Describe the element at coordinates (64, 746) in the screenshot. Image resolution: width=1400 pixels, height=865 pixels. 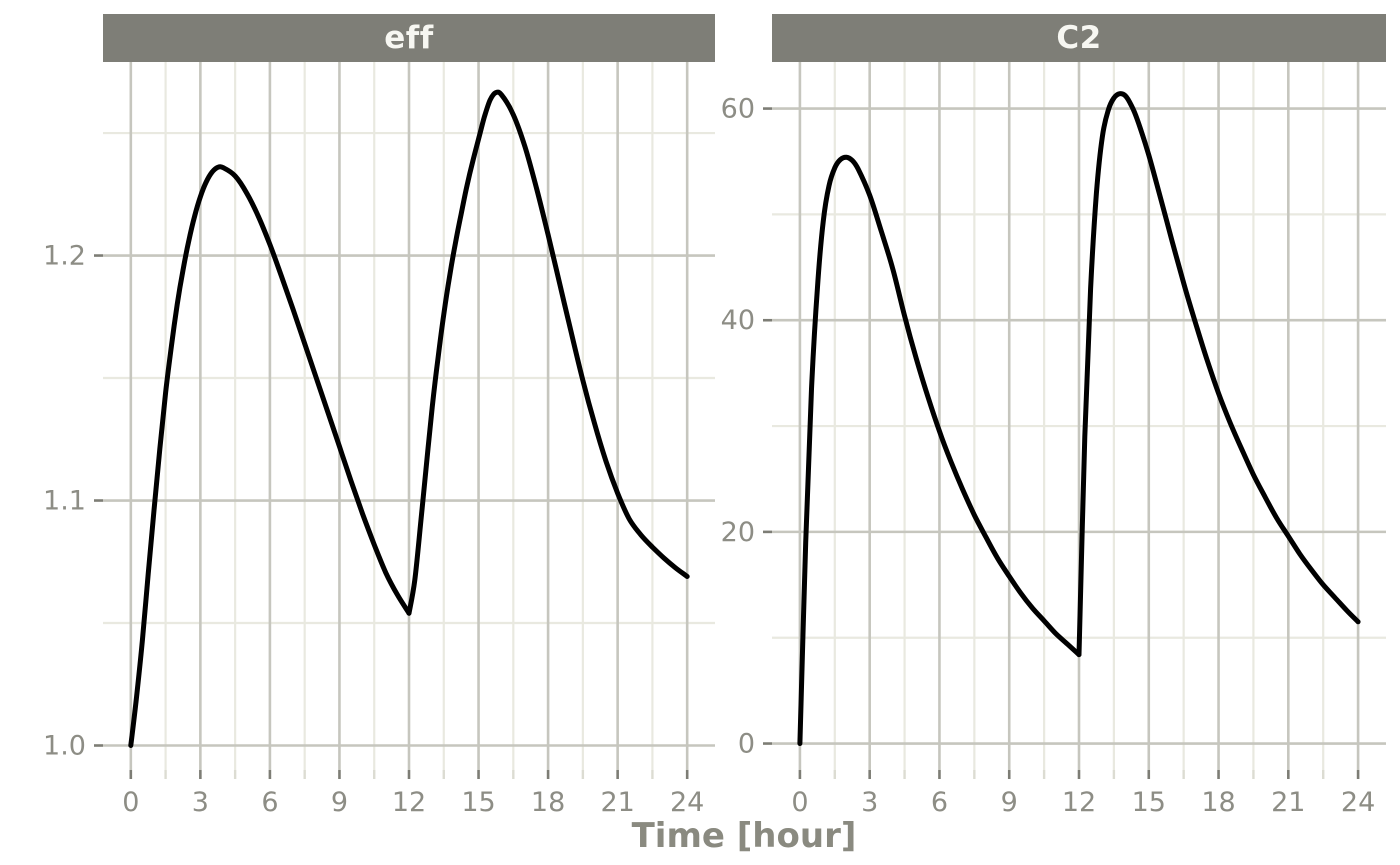
I see `y-tick-label: 1.0` at that location.